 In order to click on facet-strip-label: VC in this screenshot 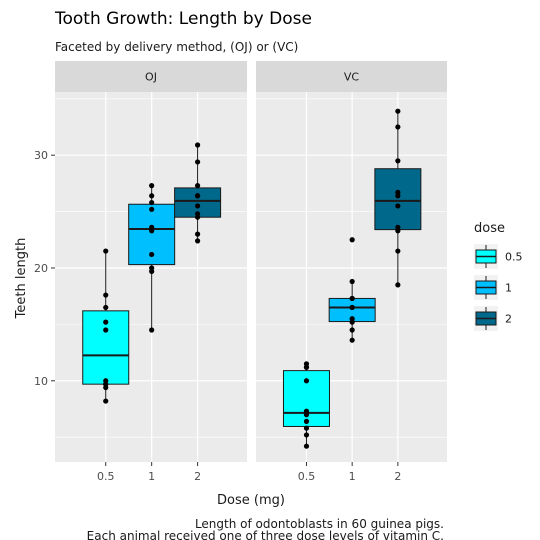, I will do `click(352, 77)`.